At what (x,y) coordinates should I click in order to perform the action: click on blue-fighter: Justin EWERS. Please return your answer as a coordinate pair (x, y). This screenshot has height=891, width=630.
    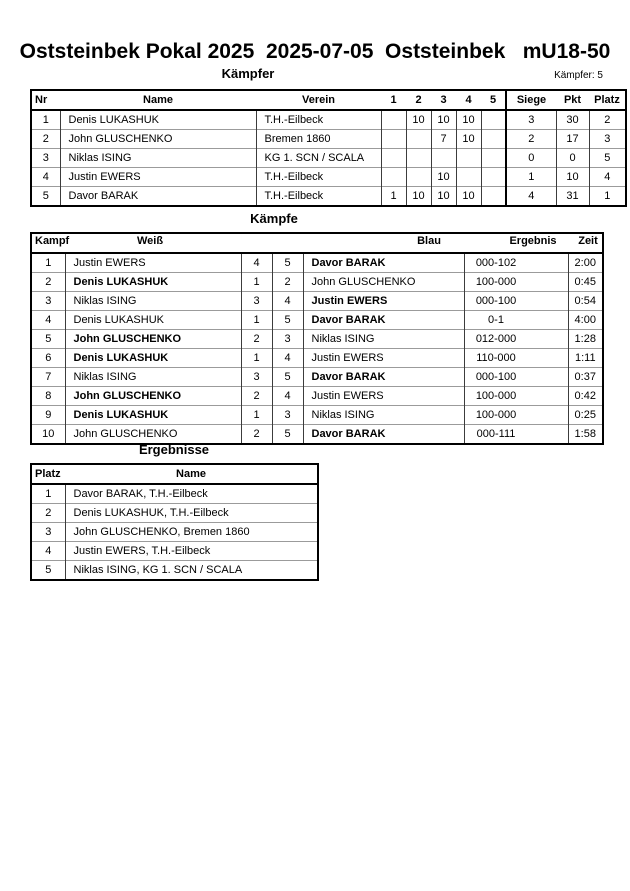
    Looking at the image, I should click on (383, 396).